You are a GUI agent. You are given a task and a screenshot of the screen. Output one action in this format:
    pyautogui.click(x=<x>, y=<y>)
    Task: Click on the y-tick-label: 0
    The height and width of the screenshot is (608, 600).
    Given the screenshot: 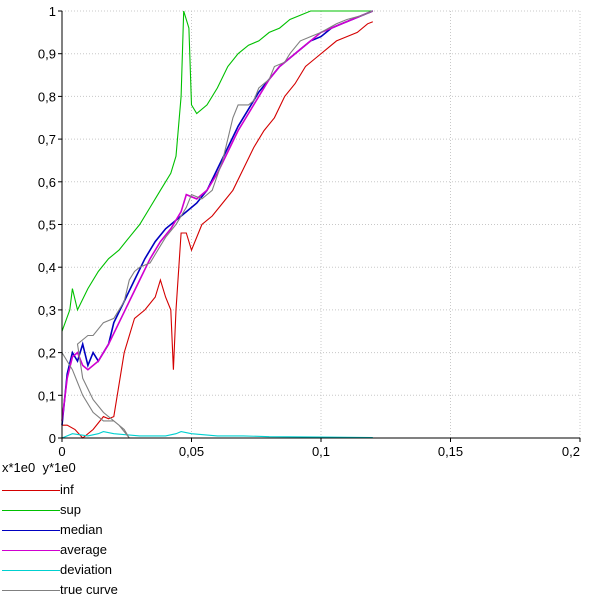 What is the action you would take?
    pyautogui.click(x=52, y=438)
    